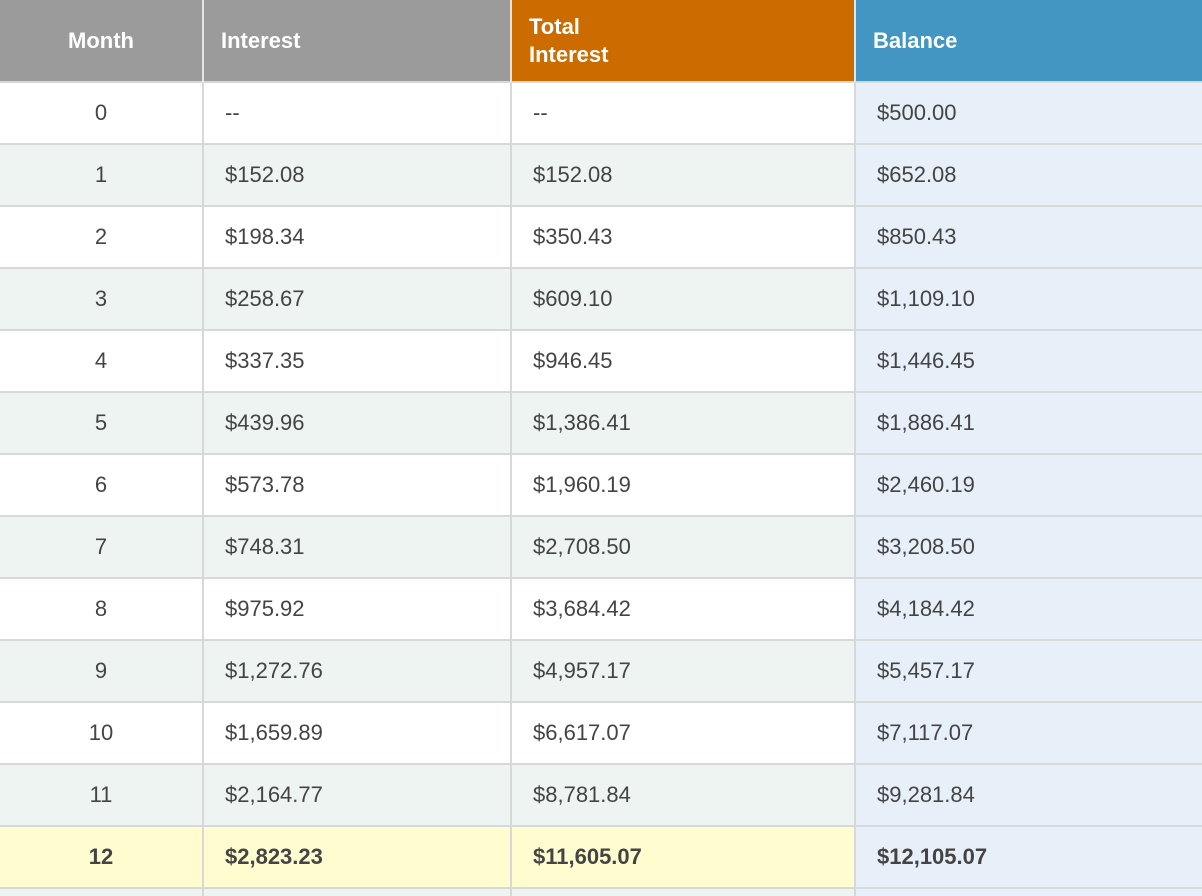 Image resolution: width=1202 pixels, height=896 pixels. Describe the element at coordinates (554, 26) in the screenshot. I see `header-total-interest-line1: Total` at that location.